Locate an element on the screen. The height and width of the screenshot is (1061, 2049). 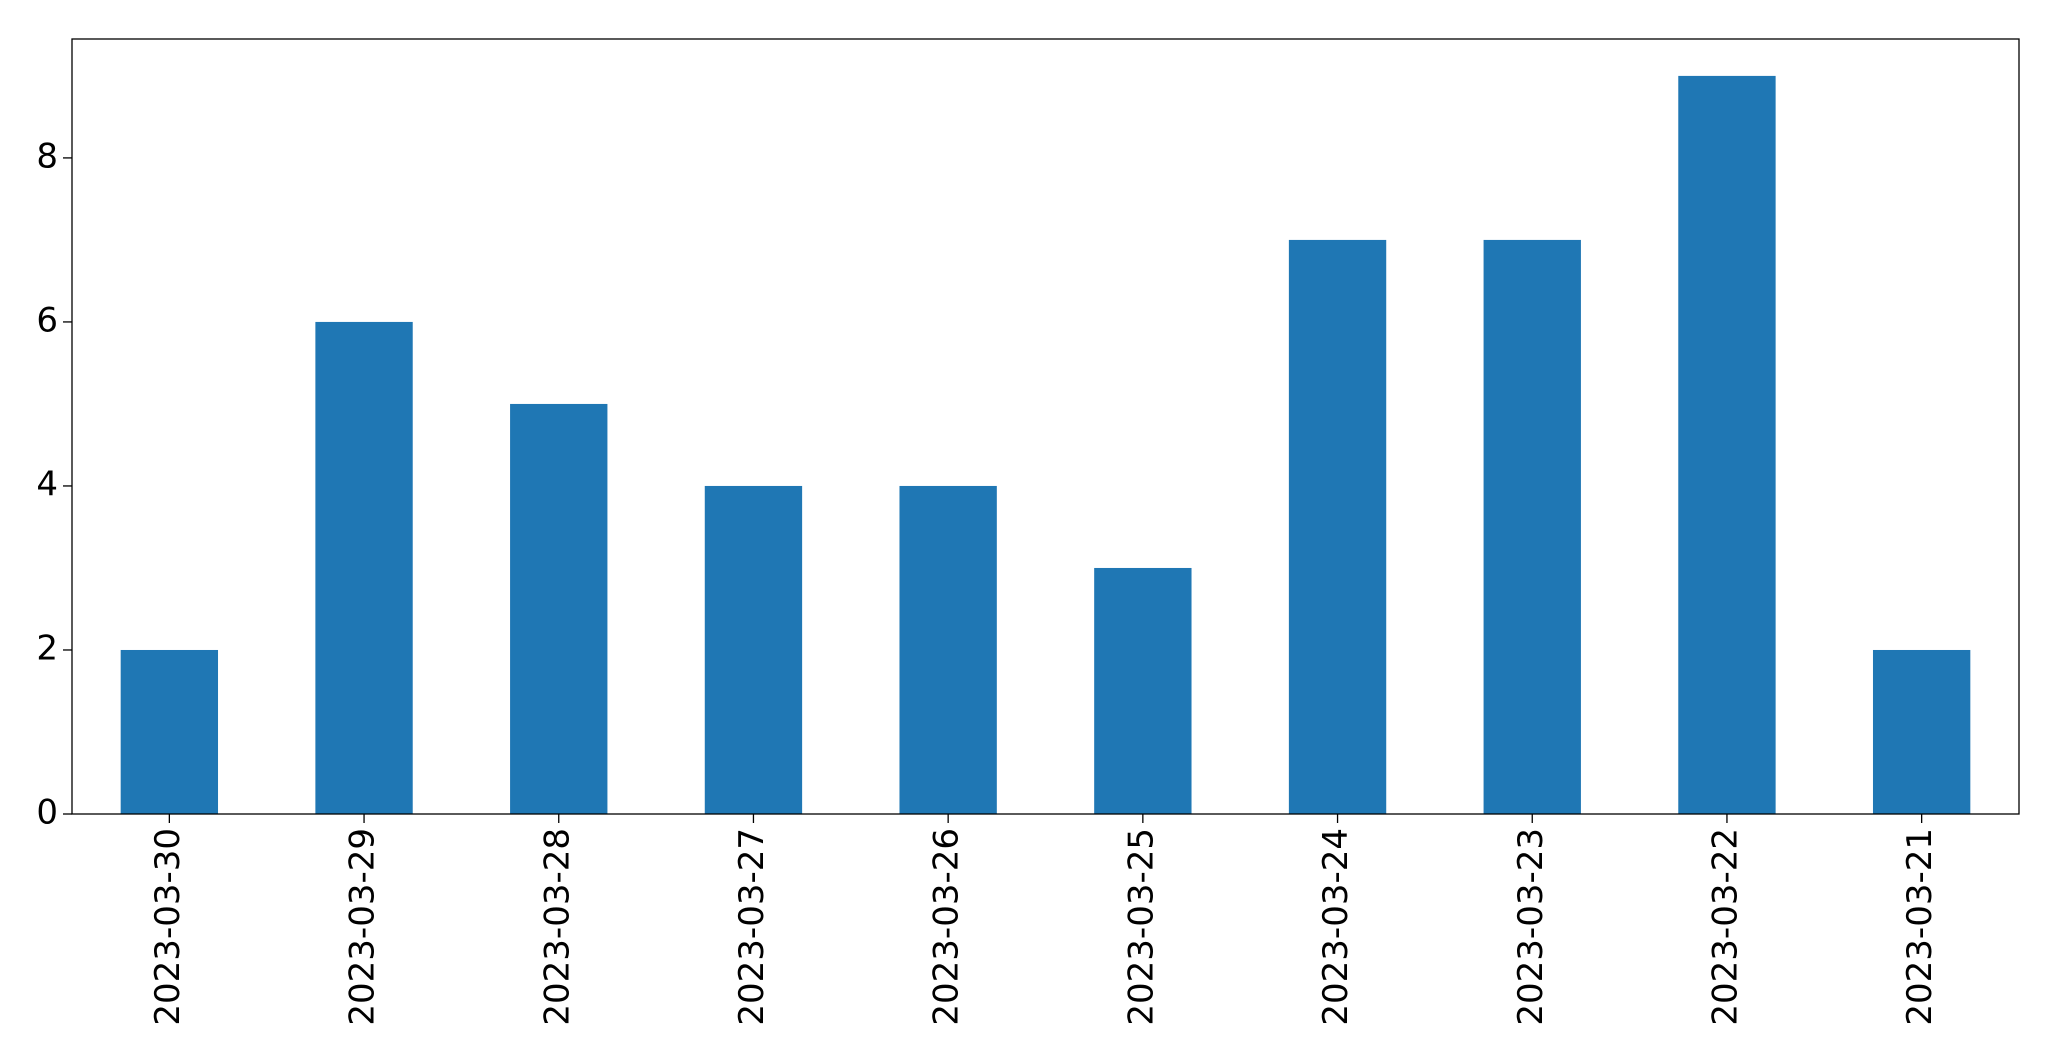
x-tick-label: 2023-03-25 is located at coordinates (1141, 927).